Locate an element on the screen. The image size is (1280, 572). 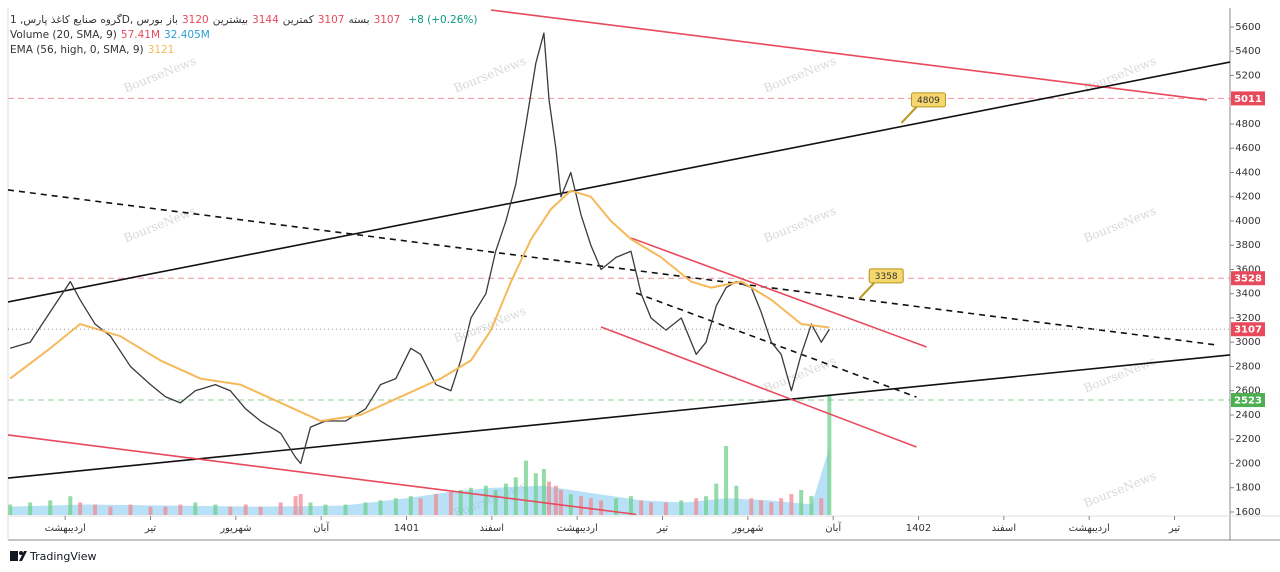
y-tick-label: 4400 is located at coordinates (1247, 172).